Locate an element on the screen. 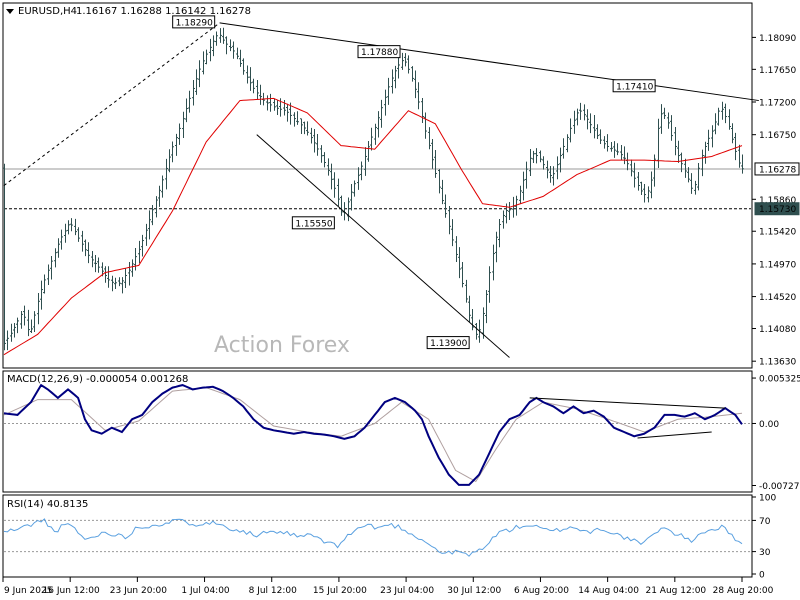 This screenshot has height=600, width=800. price-tick-label: 1.17650 is located at coordinates (777, 71).